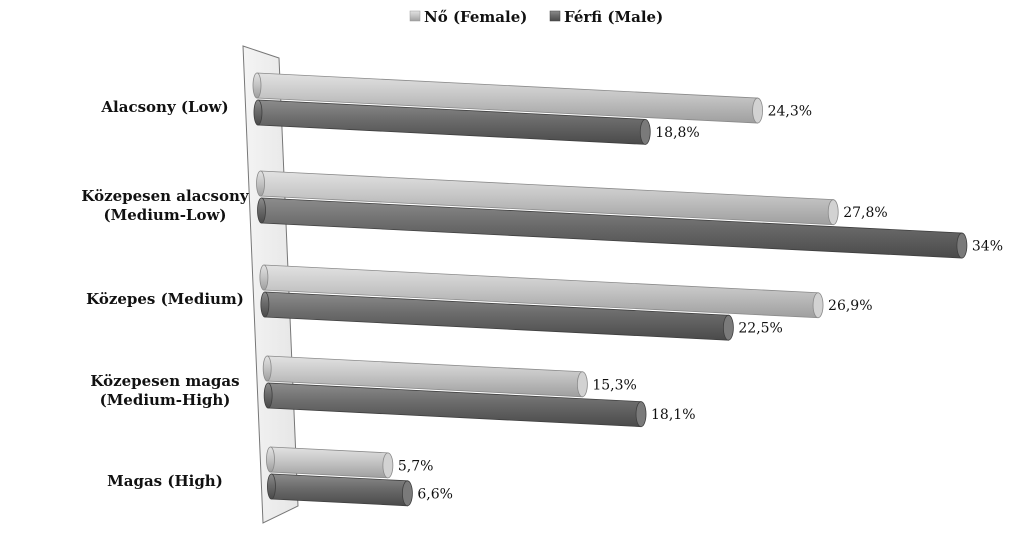 The image size is (1024, 547). Describe the element at coordinates (850, 306) in the screenshot. I see `data-label-female: 26,9%` at that location.